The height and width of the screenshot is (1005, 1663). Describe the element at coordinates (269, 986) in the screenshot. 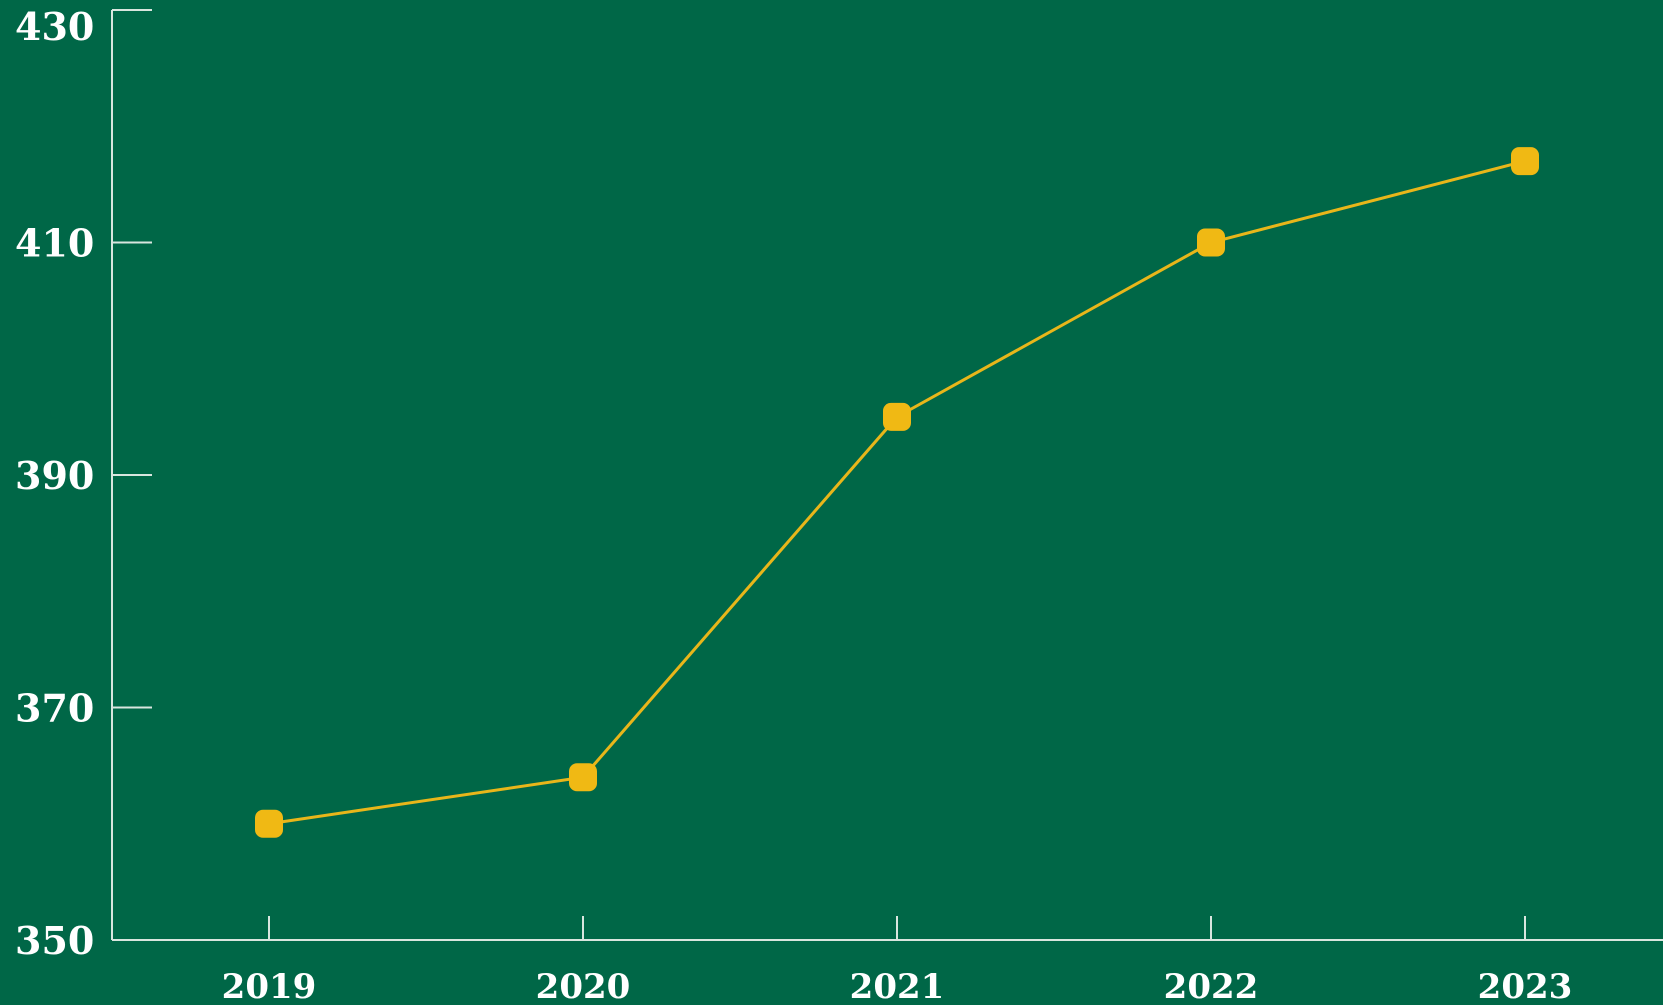

I see `x-tick-label: 2019` at that location.